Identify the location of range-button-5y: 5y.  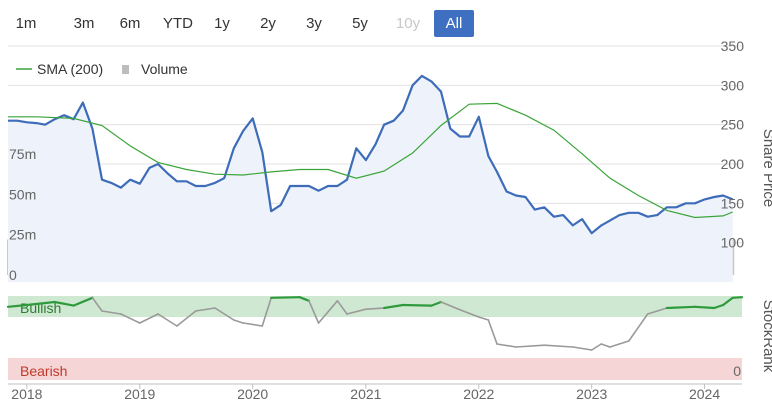
(360, 23).